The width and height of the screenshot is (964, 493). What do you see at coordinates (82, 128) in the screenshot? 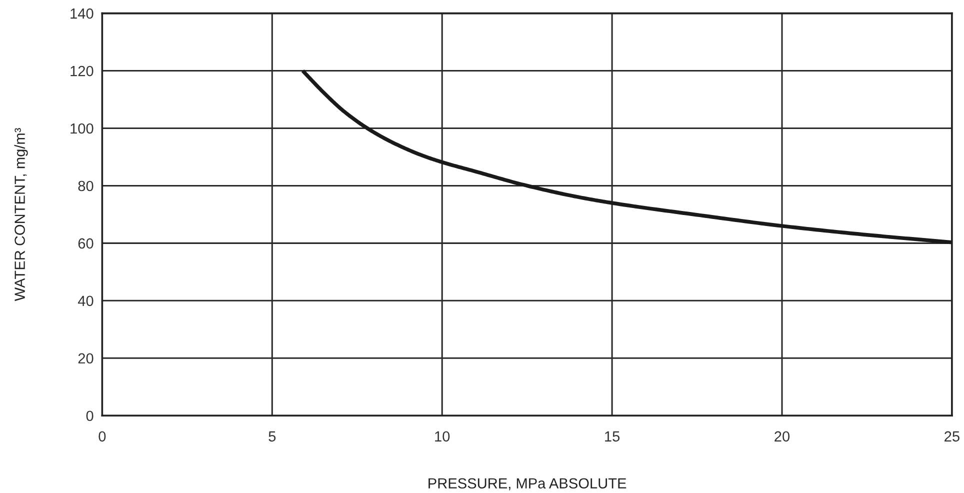
I see `y-tick-label: 100` at bounding box center [82, 128].